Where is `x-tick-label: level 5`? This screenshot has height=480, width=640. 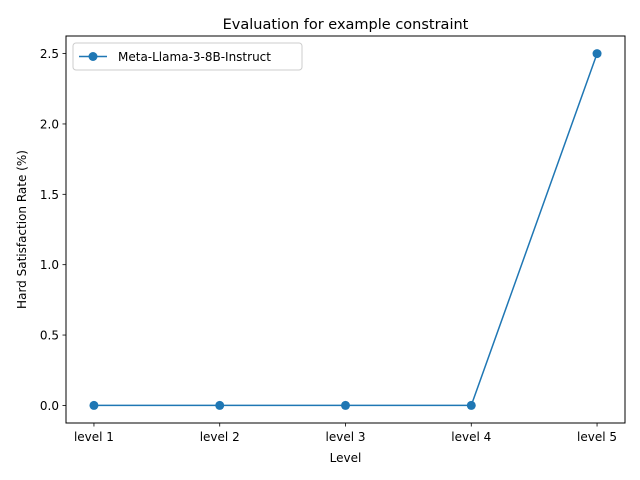 x-tick-label: level 5 is located at coordinates (597, 437).